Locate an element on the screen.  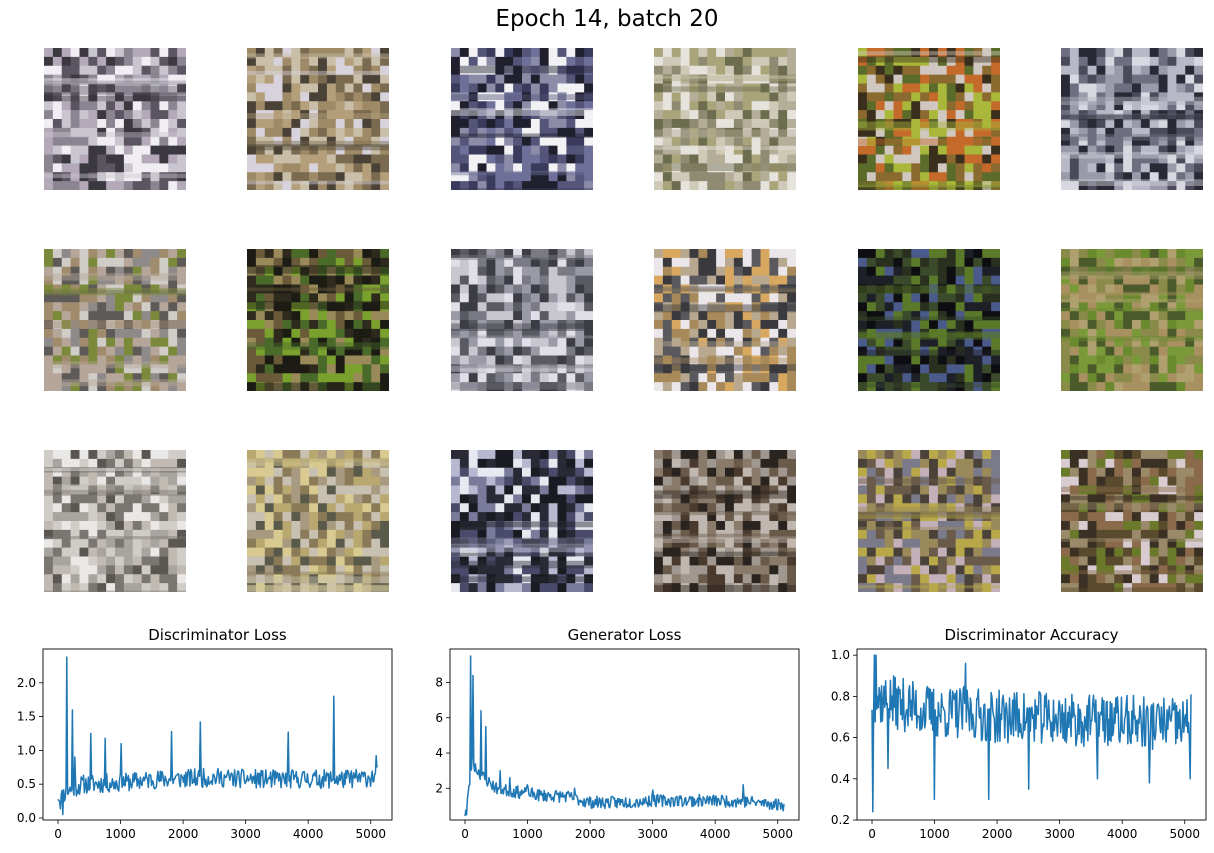
y-tick-label: 0.0 is located at coordinates (26, 818).